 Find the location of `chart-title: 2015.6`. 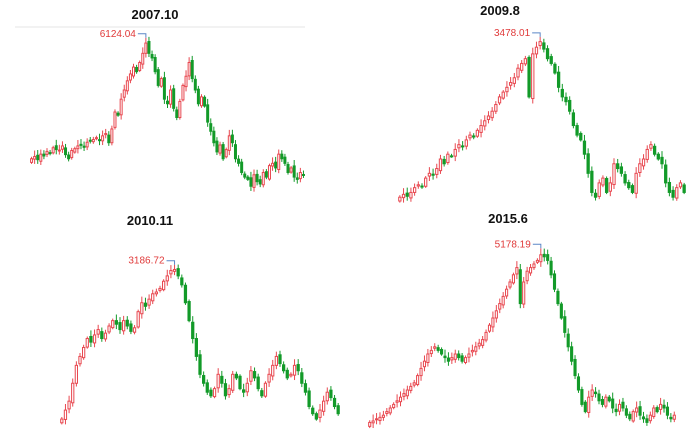

chart-title: 2015.6 is located at coordinates (508, 218).